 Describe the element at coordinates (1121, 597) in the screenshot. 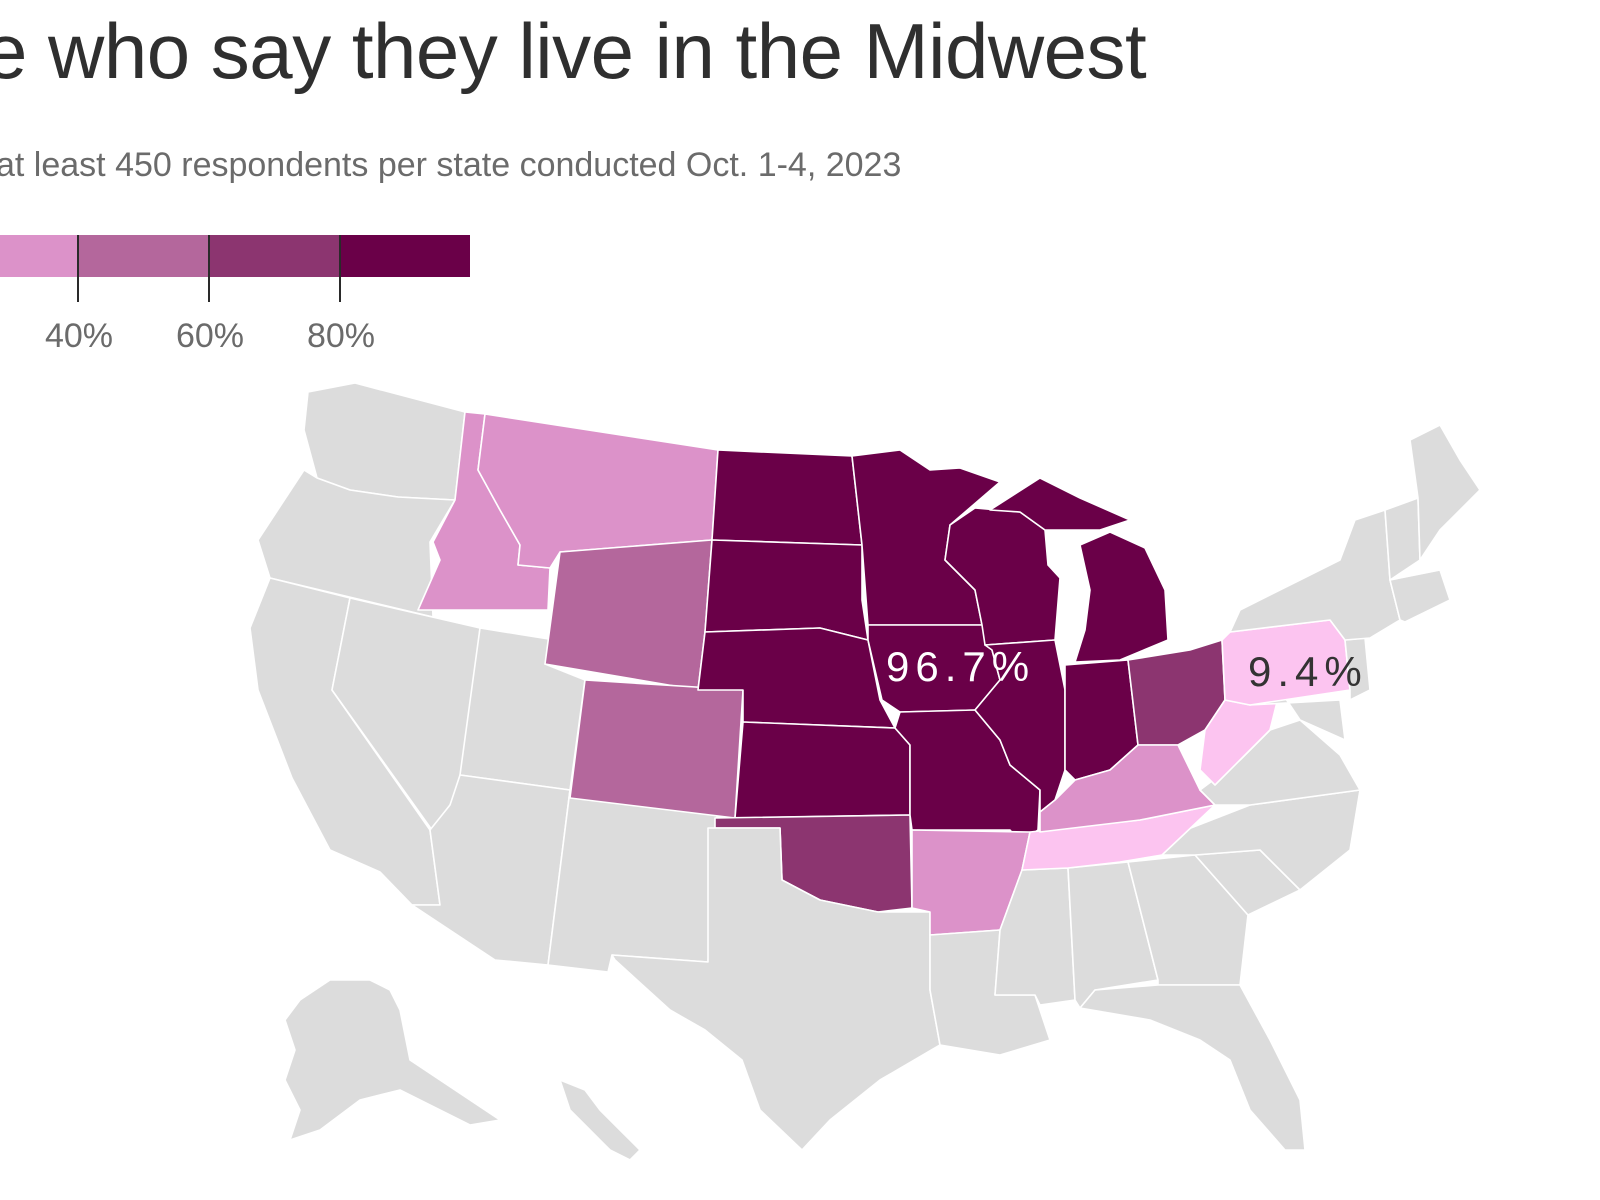

I see `state-michigan` at that location.